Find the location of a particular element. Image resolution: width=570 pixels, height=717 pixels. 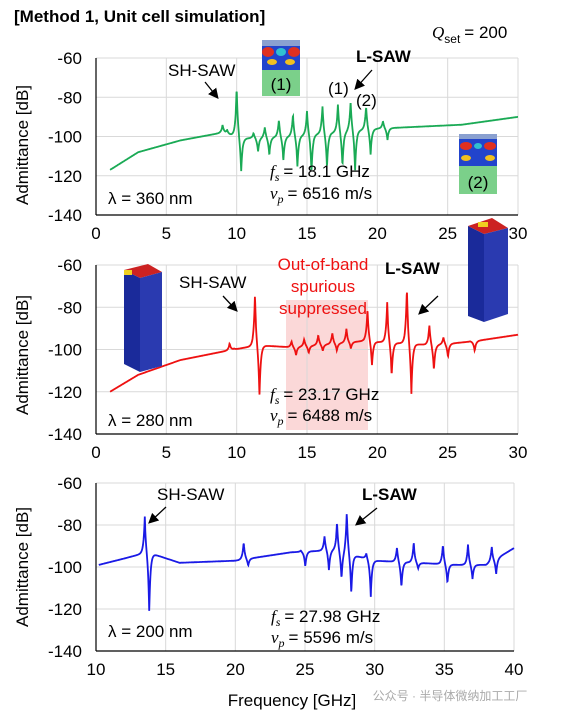

vp-text: vp = 6516 m/s is located at coordinates (321, 195).